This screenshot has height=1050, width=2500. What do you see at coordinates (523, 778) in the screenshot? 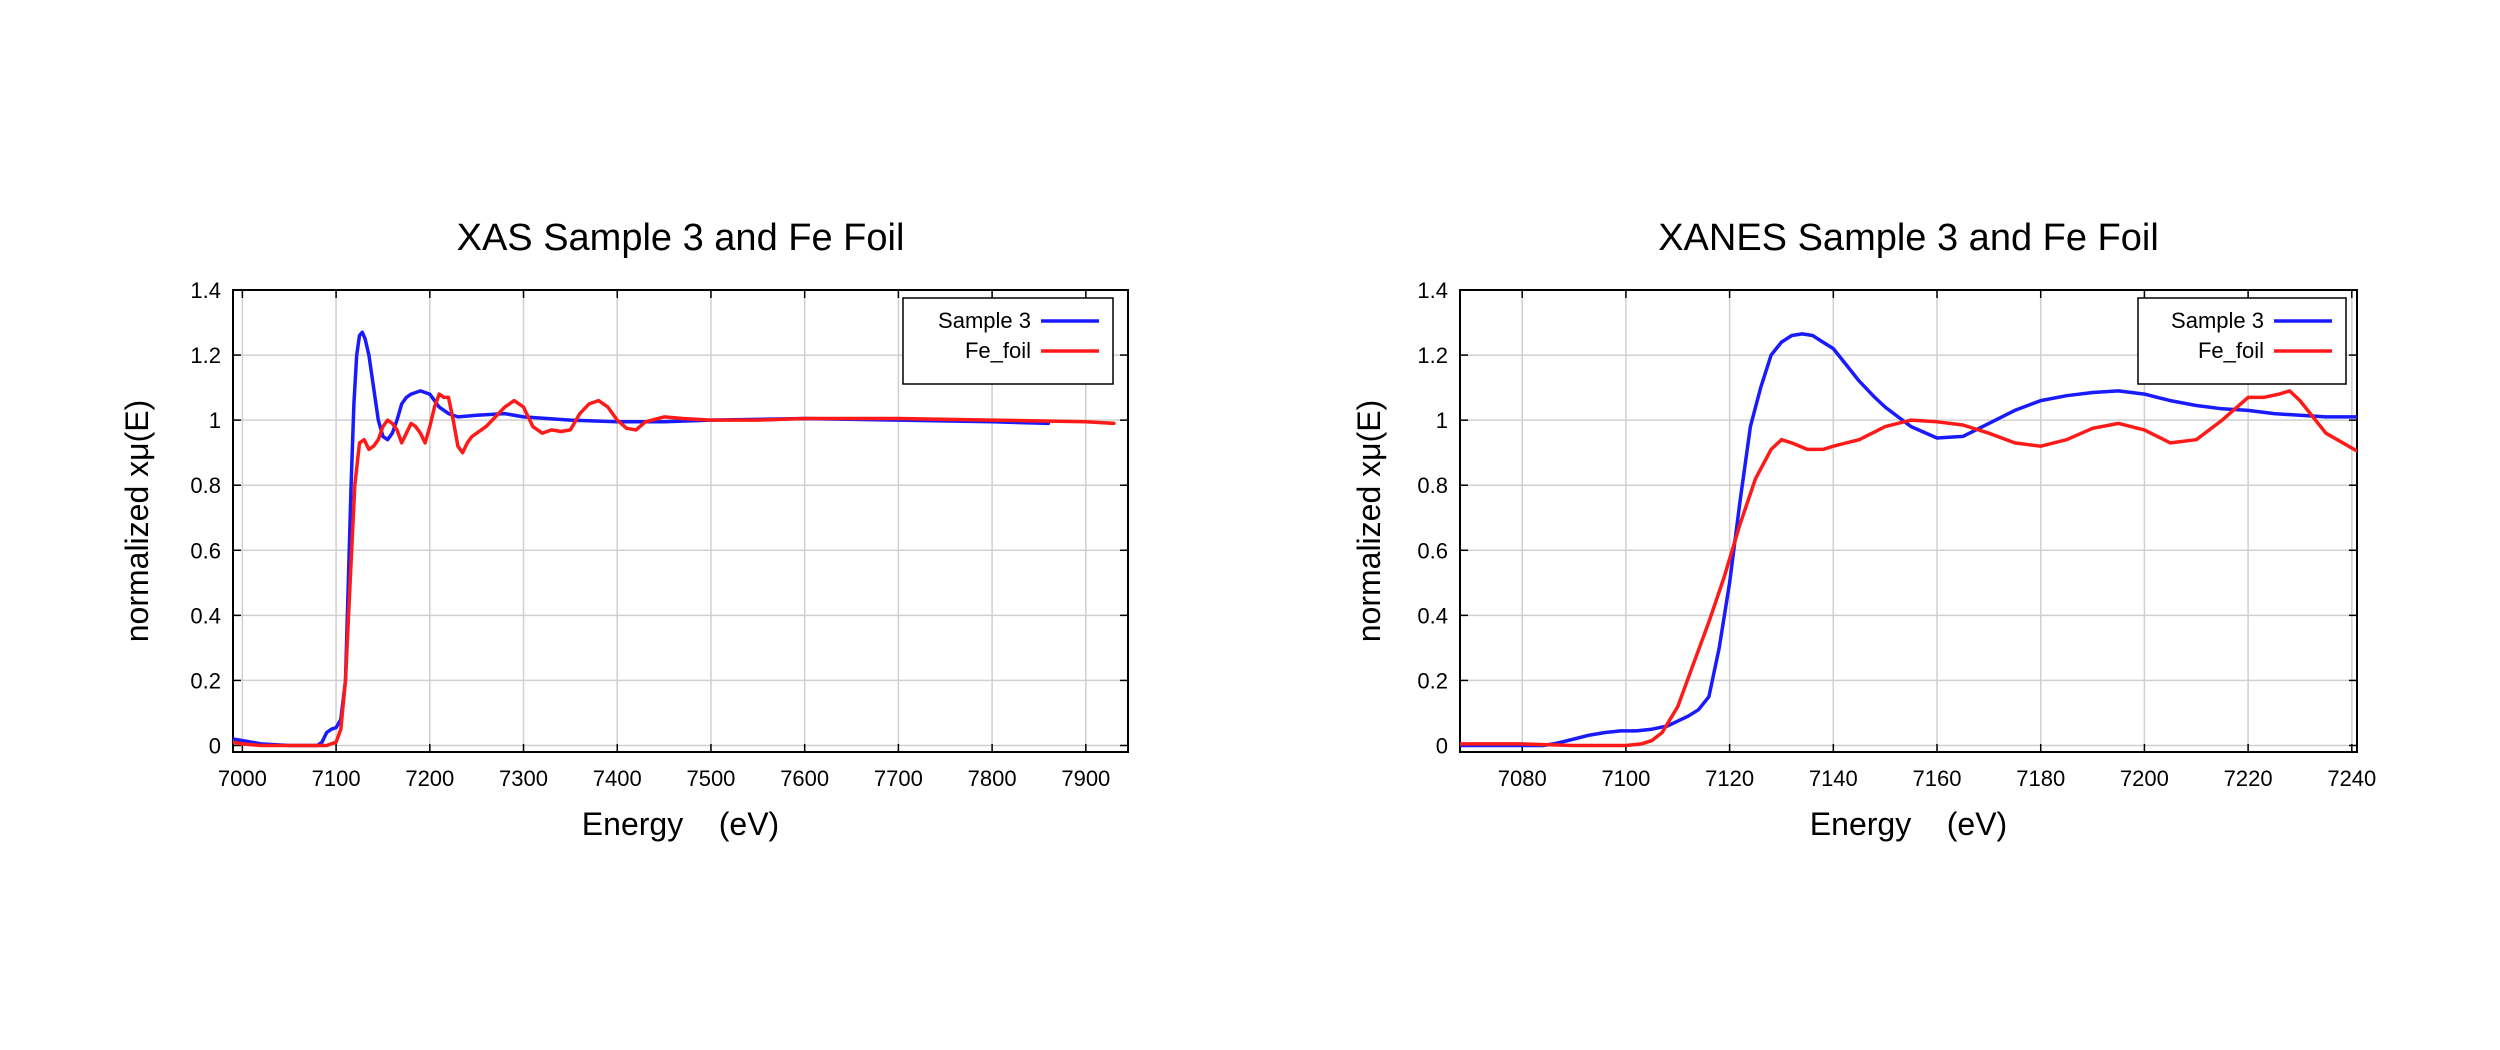
I see `x-tick-label: 7300` at bounding box center [523, 778].